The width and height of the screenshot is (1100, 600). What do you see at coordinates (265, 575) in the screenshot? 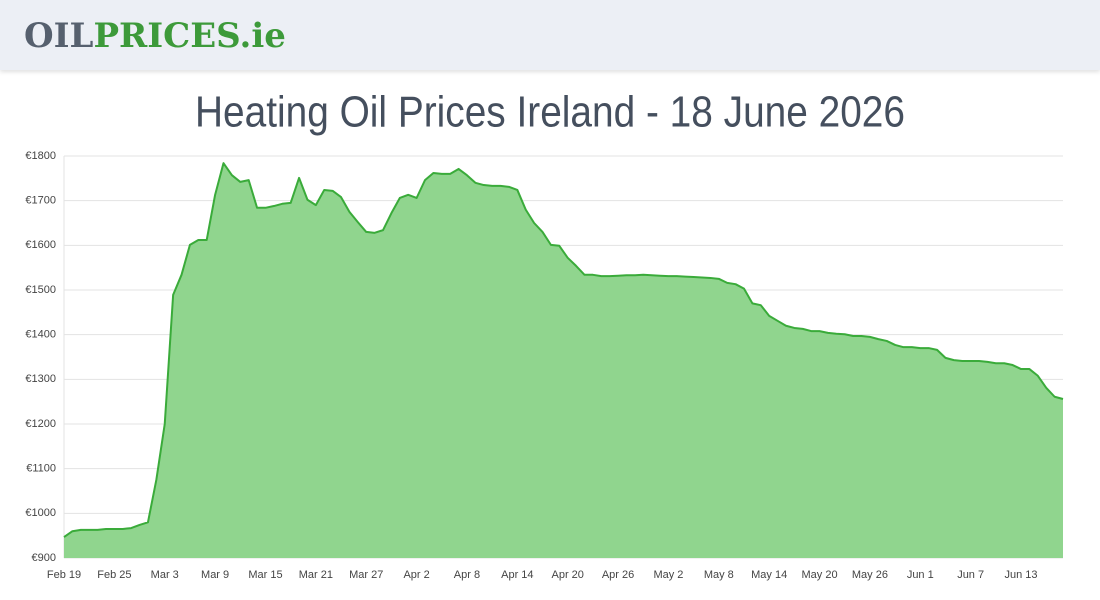
I see `x-tick-label: Mar 15` at bounding box center [265, 575].